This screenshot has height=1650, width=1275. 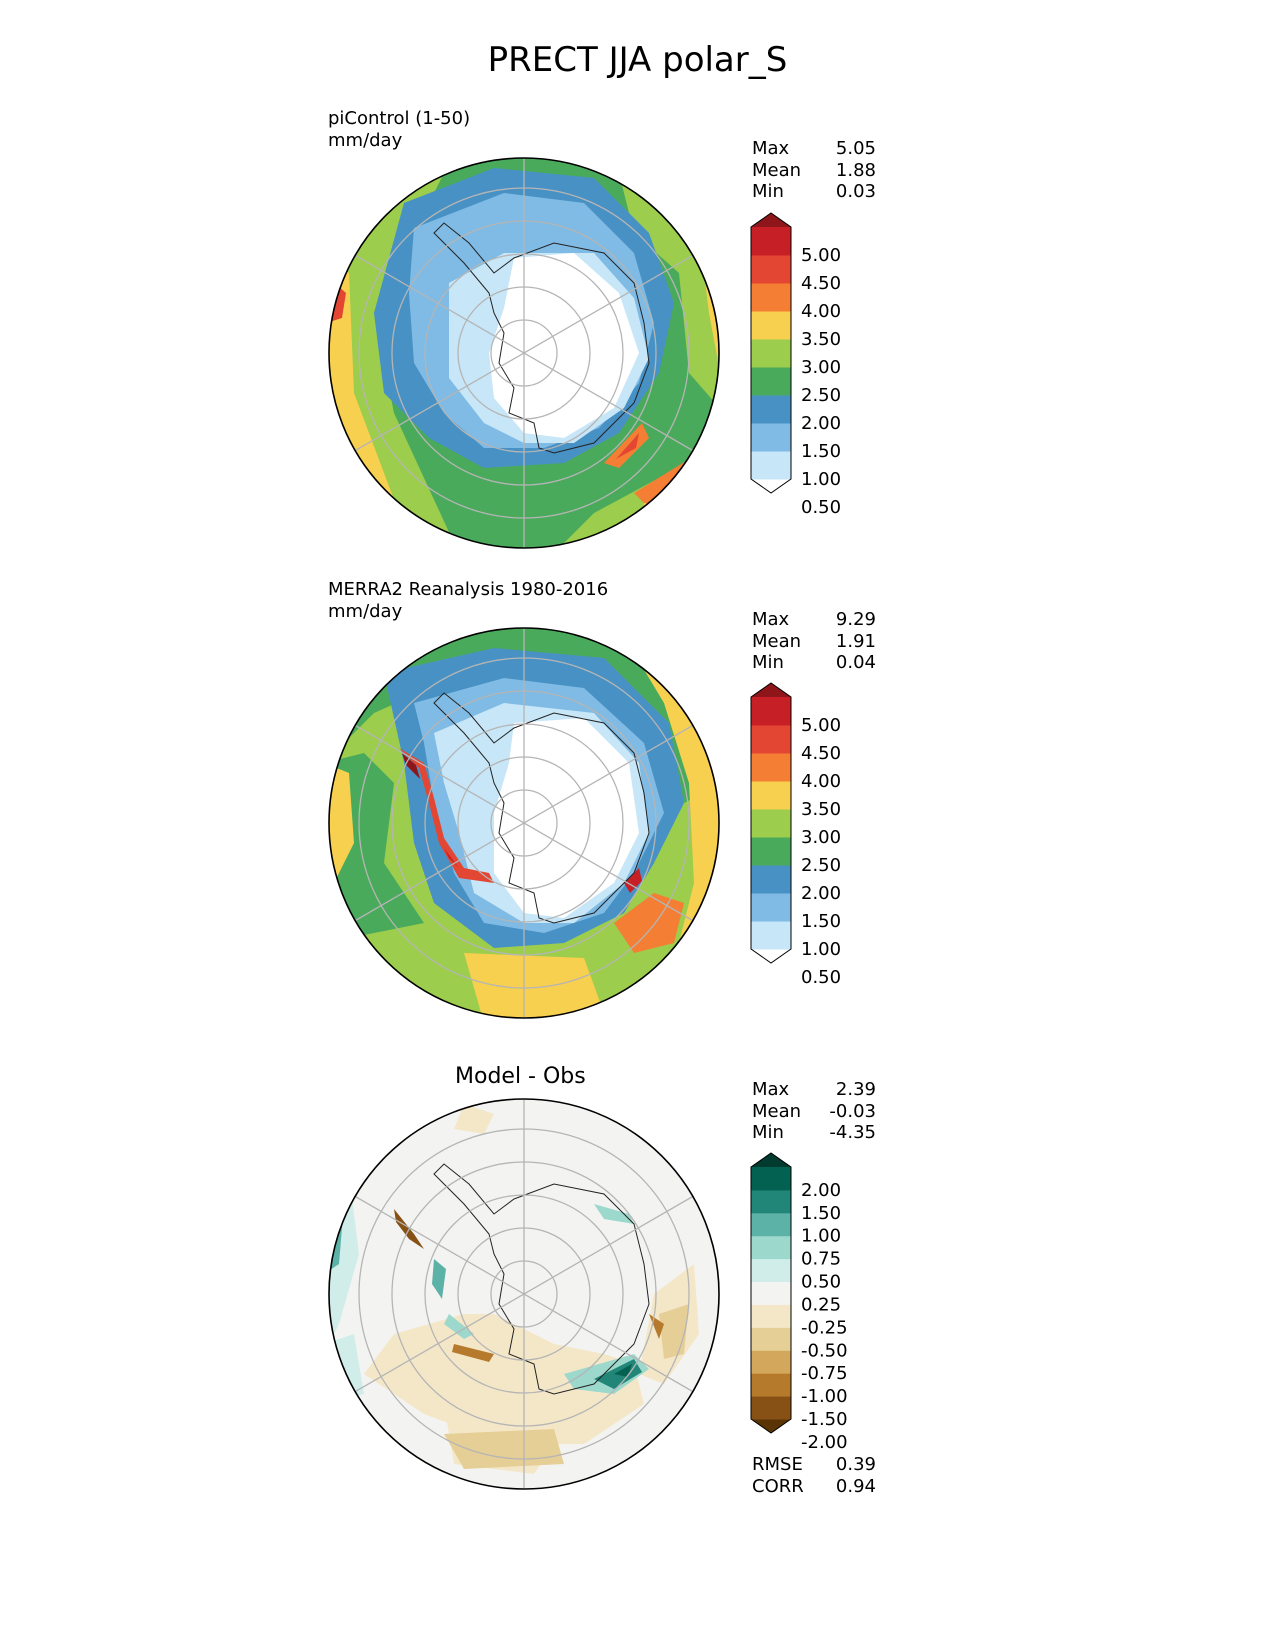 What do you see at coordinates (524, 1294) in the screenshot?
I see `panel3-polar-map` at bounding box center [524, 1294].